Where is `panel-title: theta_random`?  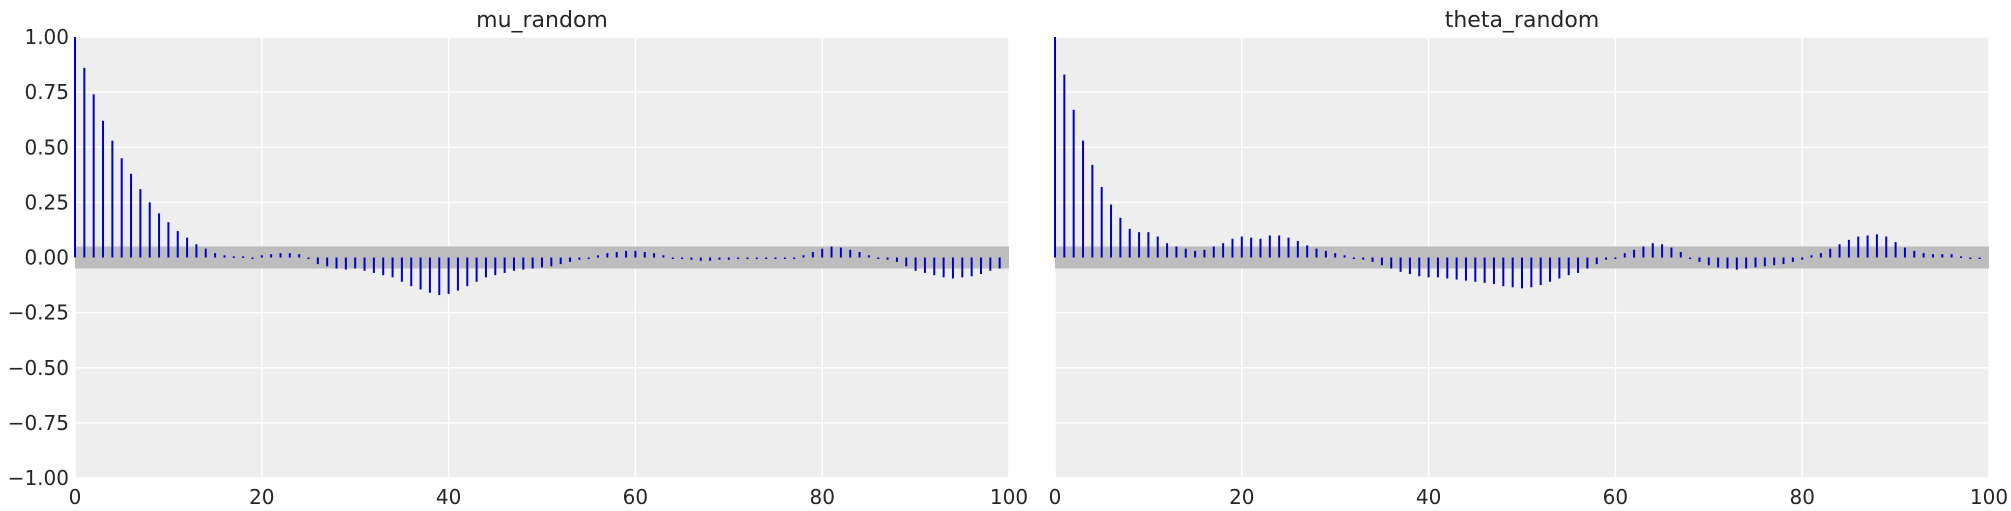 panel-title: theta_random is located at coordinates (1522, 20).